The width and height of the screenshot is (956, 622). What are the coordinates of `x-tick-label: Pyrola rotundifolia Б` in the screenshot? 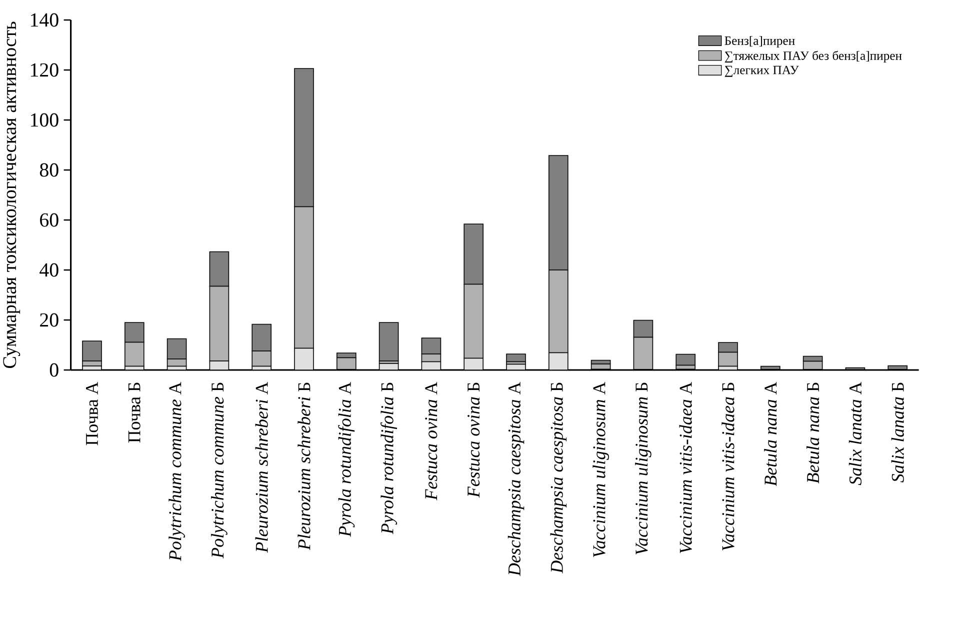 It's located at (389, 458).